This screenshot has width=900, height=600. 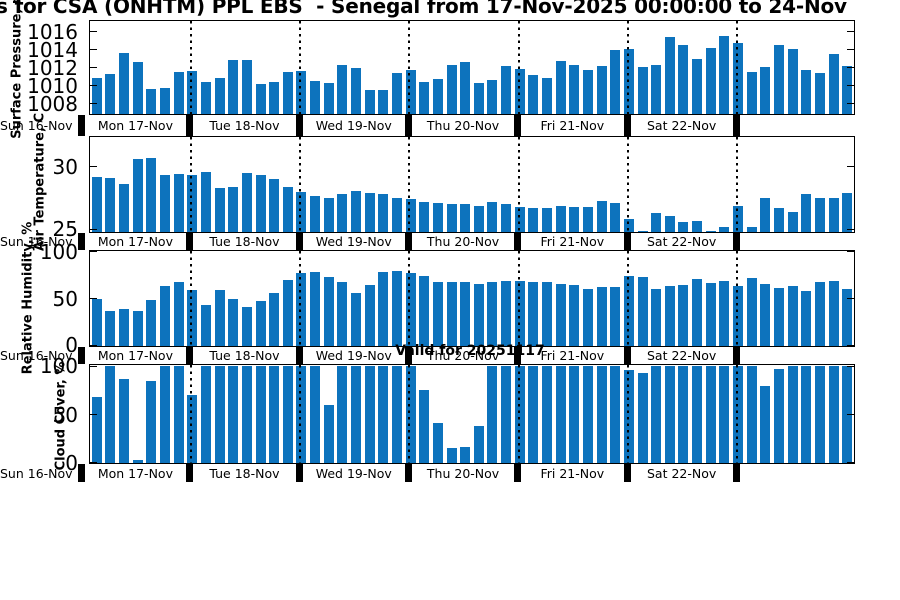 I want to click on day-label: Tue 18-Nov, so click(x=244, y=241).